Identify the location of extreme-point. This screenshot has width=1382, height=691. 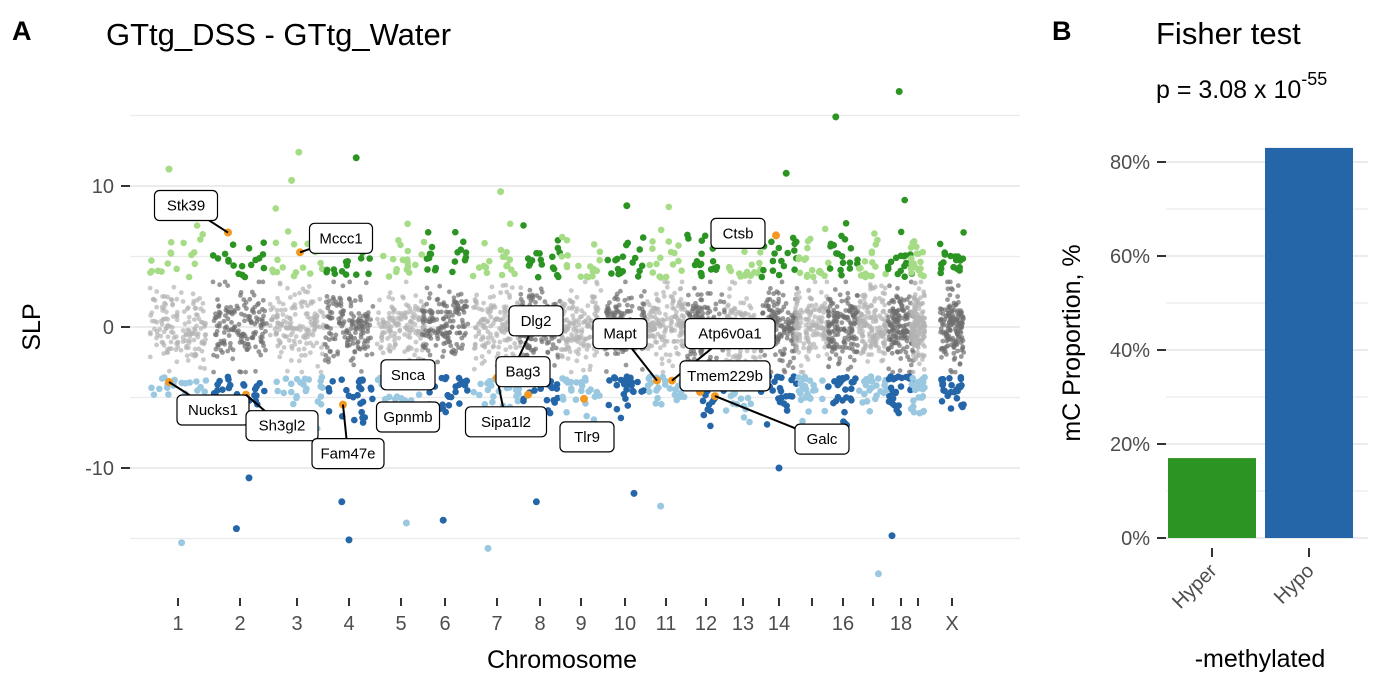
(249, 478).